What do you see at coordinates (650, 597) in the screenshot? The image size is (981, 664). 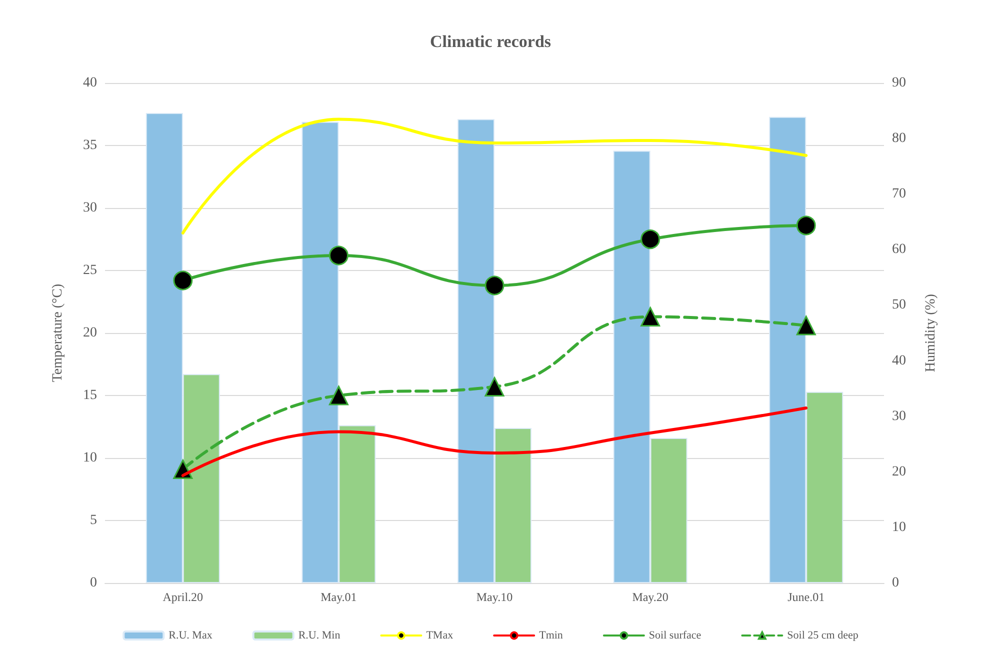 I see `x-tick-label: May.20` at bounding box center [650, 597].